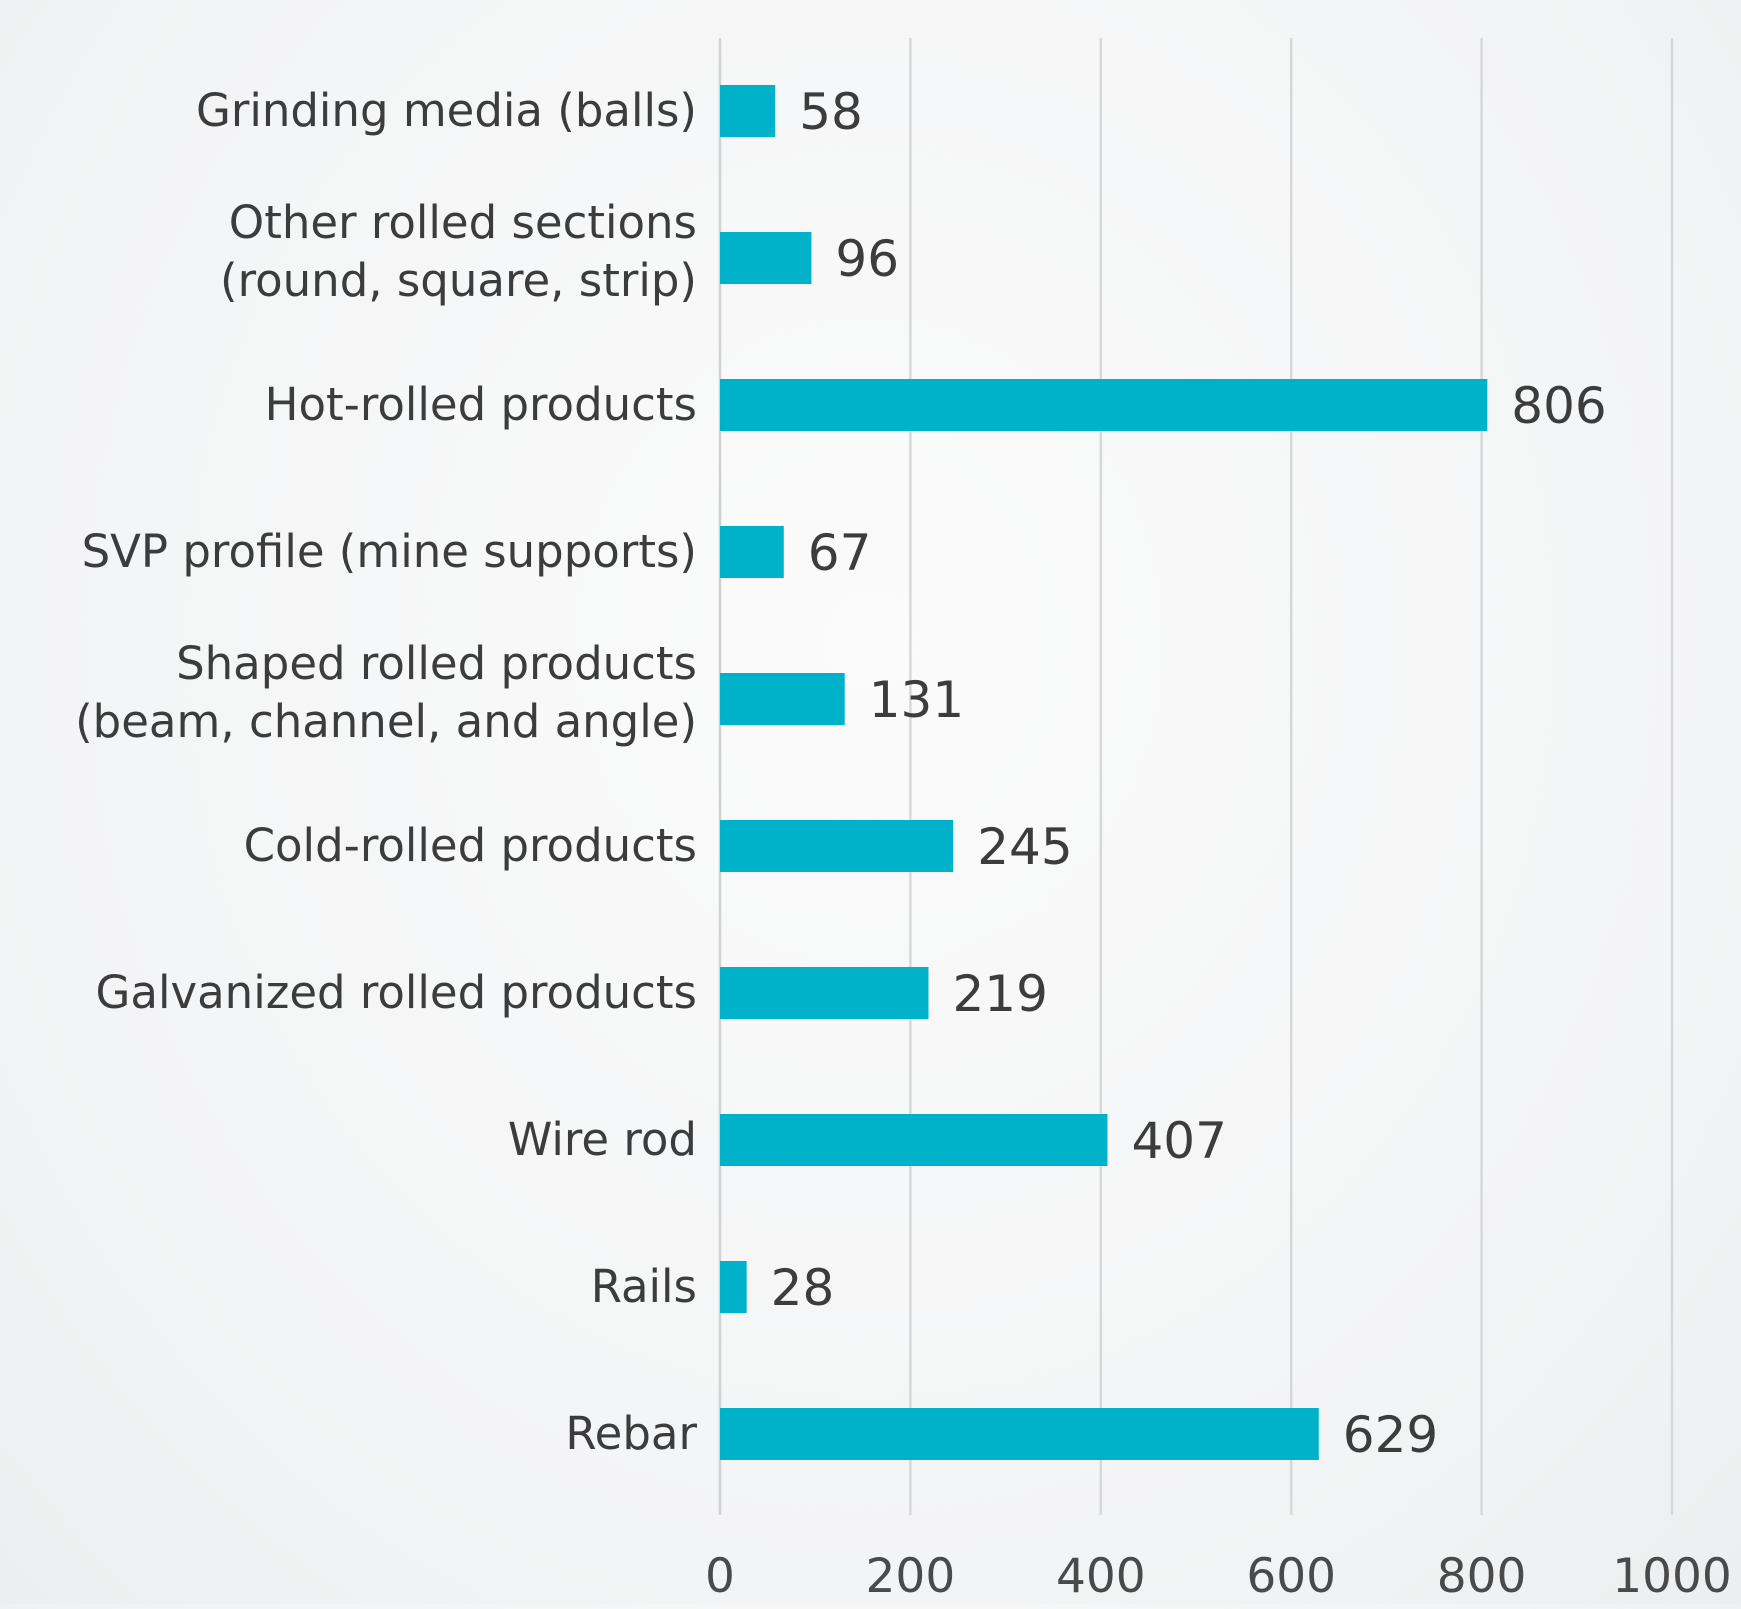  What do you see at coordinates (1390, 1435) in the screenshot?
I see `bar-value-label: 629` at bounding box center [1390, 1435].